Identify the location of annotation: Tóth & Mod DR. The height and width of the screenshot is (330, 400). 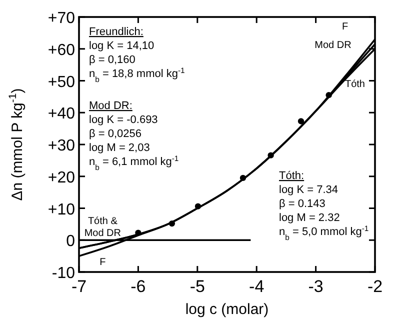
(103, 227).